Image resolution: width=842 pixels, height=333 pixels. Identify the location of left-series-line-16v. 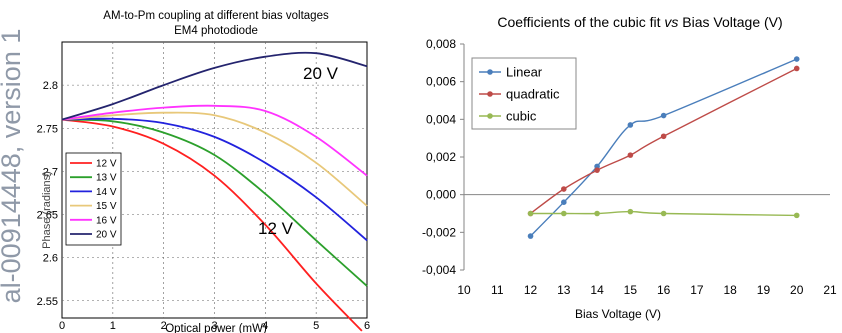
(214, 140).